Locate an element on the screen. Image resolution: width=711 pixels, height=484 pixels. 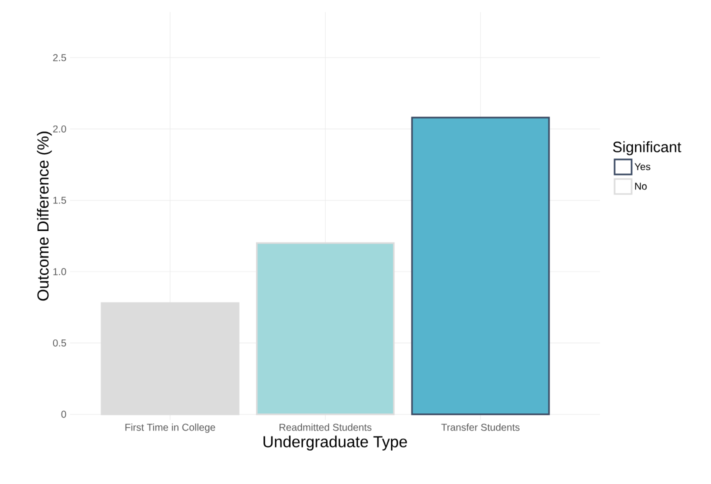
y-tick-label: 2.0 is located at coordinates (59, 128).